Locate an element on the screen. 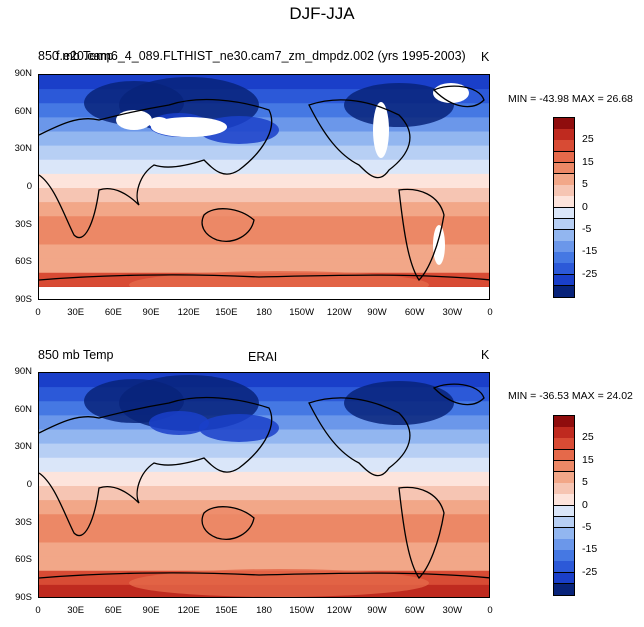 This screenshot has height=627, width=644. panel-left-title: 850 mb Temp is located at coordinates (76, 355).